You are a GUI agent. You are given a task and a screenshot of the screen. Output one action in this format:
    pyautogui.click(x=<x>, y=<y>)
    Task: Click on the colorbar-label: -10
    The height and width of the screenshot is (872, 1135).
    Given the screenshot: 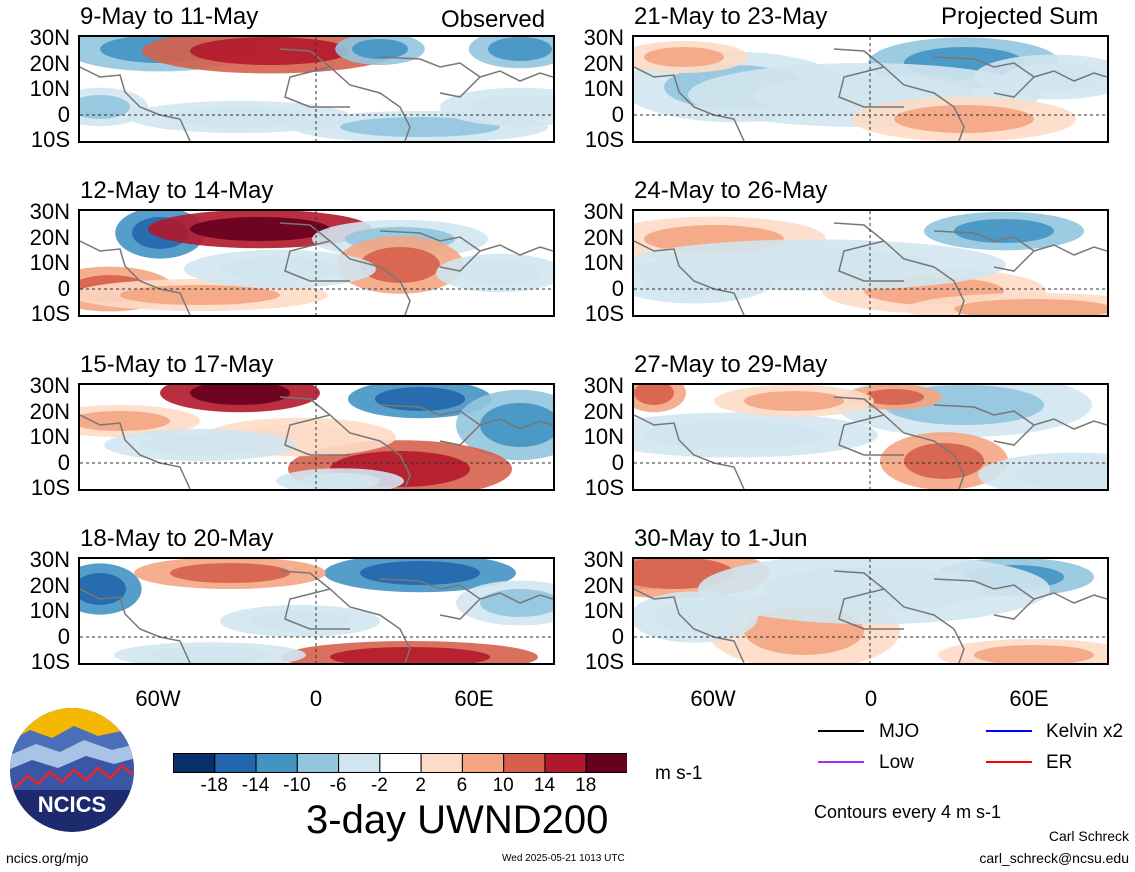 What is the action you would take?
    pyautogui.click(x=297, y=785)
    